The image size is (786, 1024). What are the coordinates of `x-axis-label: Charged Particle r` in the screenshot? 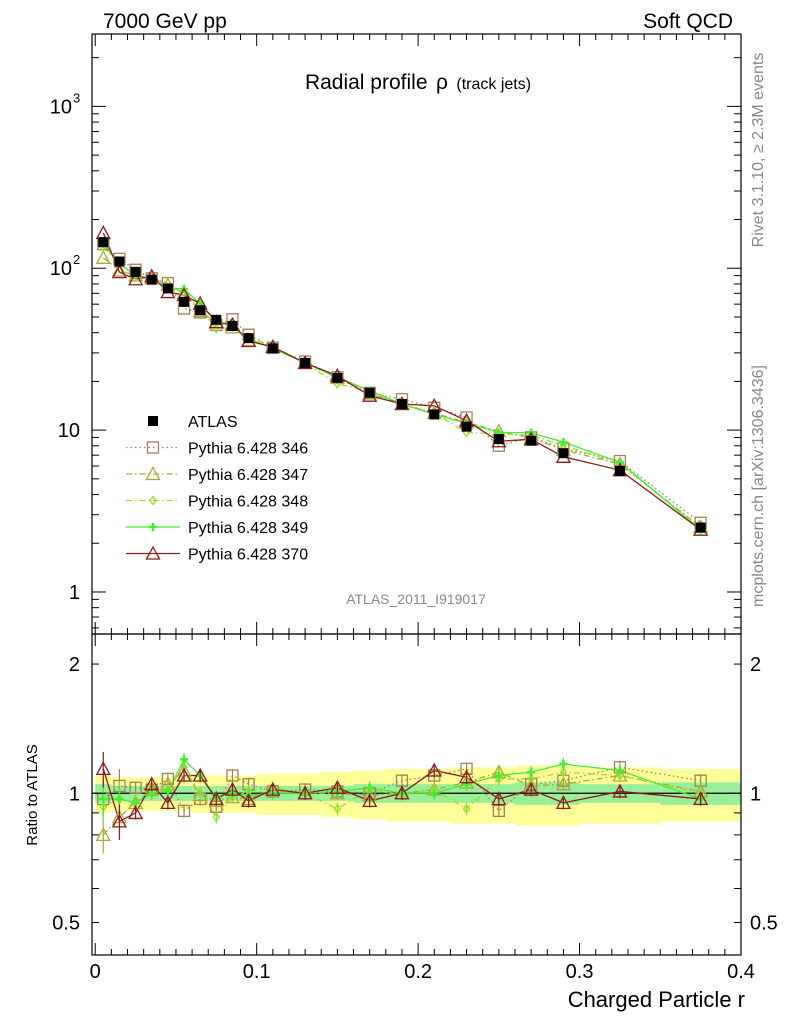 It's located at (656, 999).